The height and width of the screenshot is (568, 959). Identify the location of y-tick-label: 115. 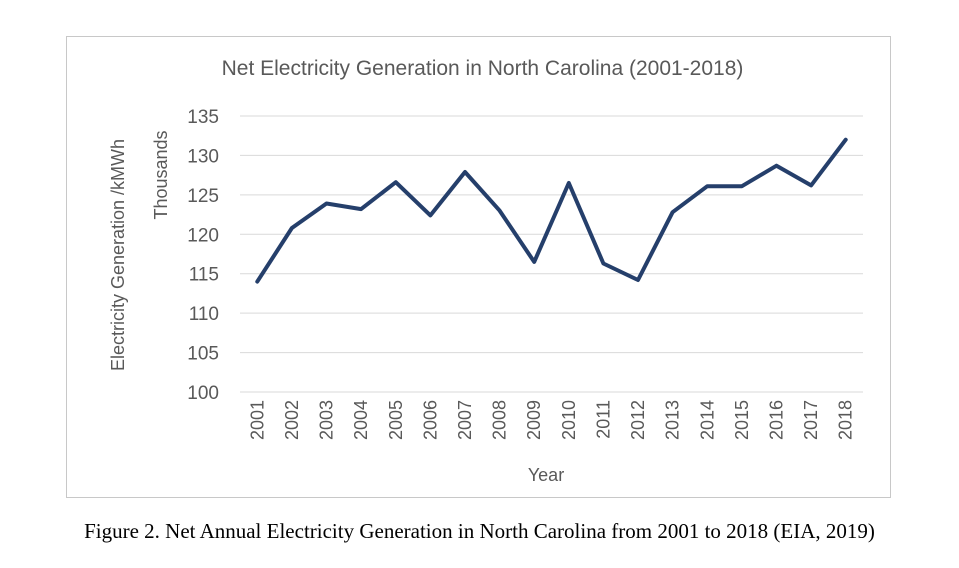
(204, 275).